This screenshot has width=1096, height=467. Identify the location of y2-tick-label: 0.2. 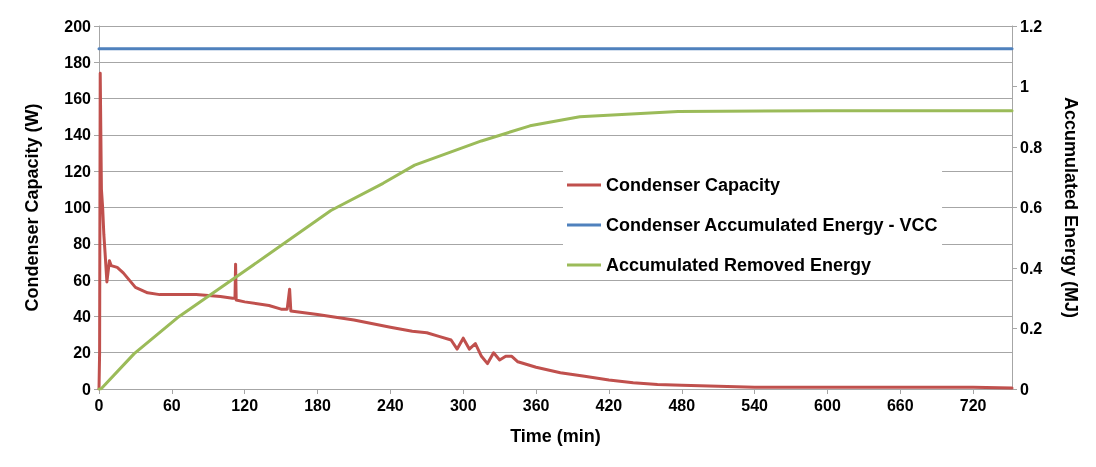
(1031, 328).